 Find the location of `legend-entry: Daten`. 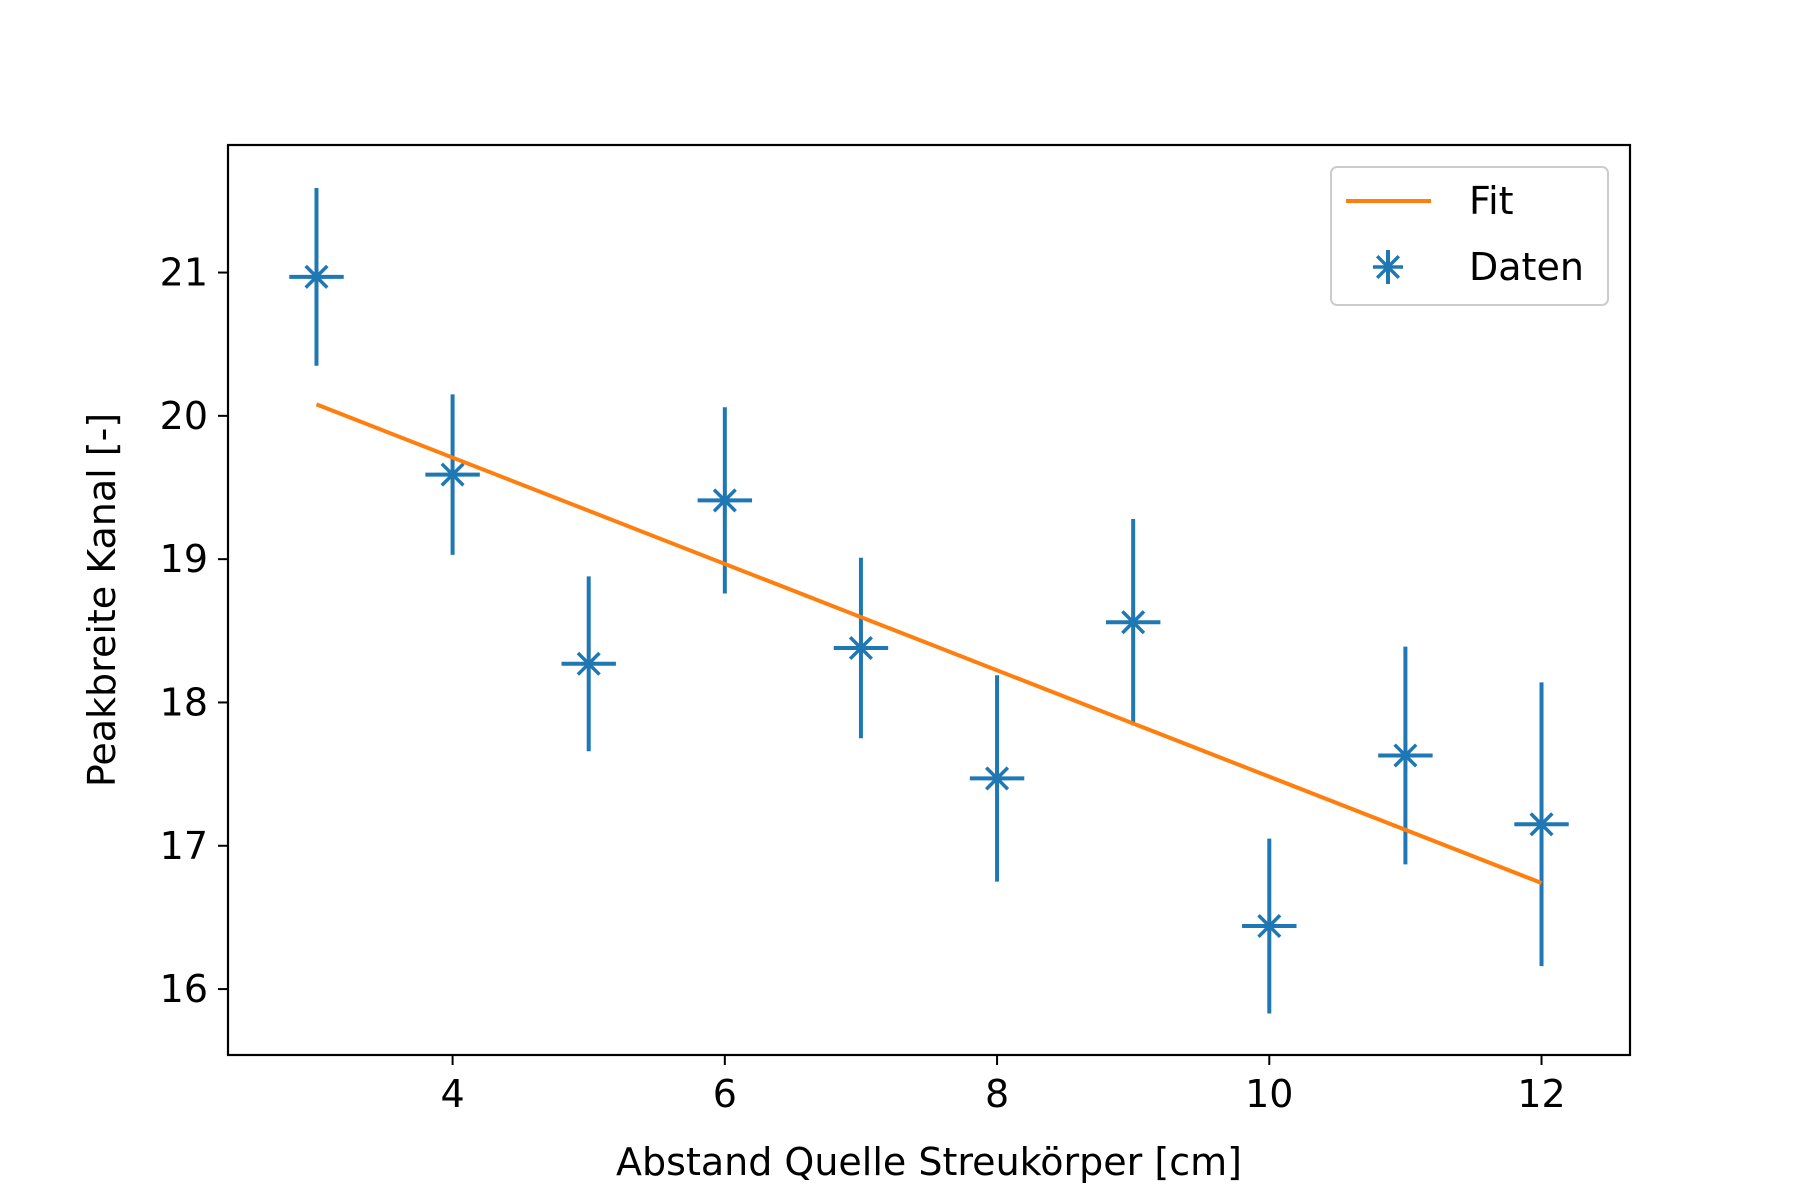

legend-entry: Daten is located at coordinates (1478, 267).